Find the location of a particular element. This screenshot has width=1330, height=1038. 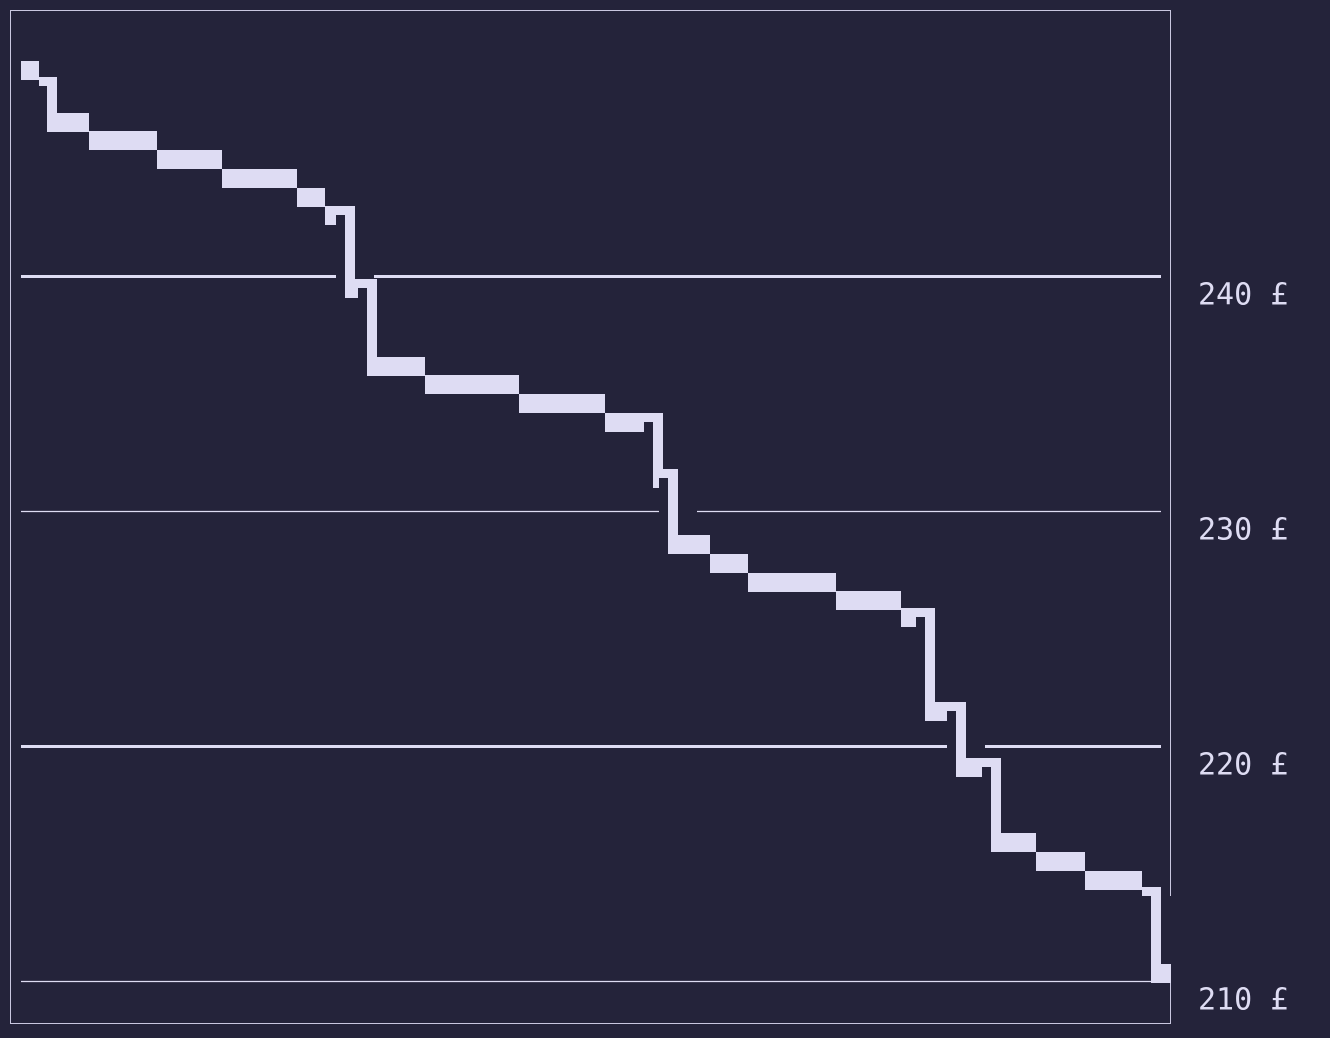

y-tick-label-220: 220 £ is located at coordinates (1243, 765).